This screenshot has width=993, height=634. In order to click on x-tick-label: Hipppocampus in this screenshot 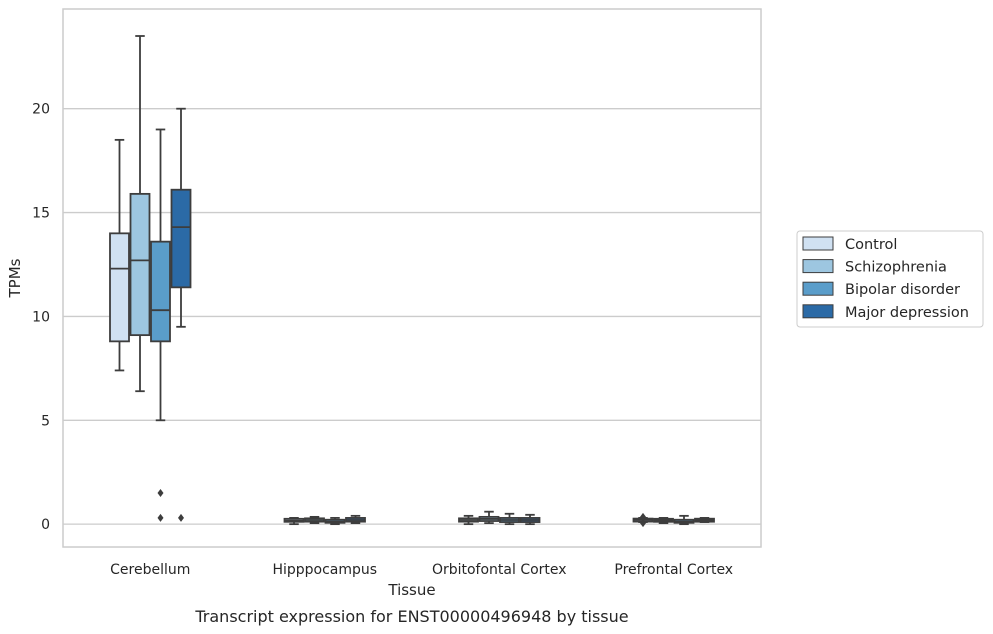, I will do `click(324, 570)`.